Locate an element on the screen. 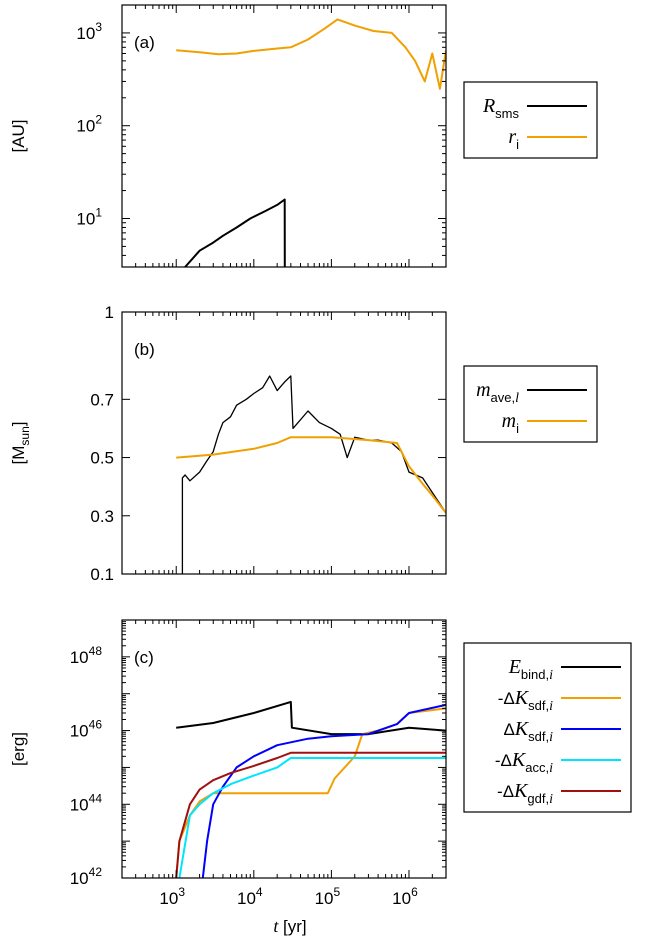 Image resolution: width=657 pixels, height=948 pixels. legend-box is located at coordinates (530, 404).